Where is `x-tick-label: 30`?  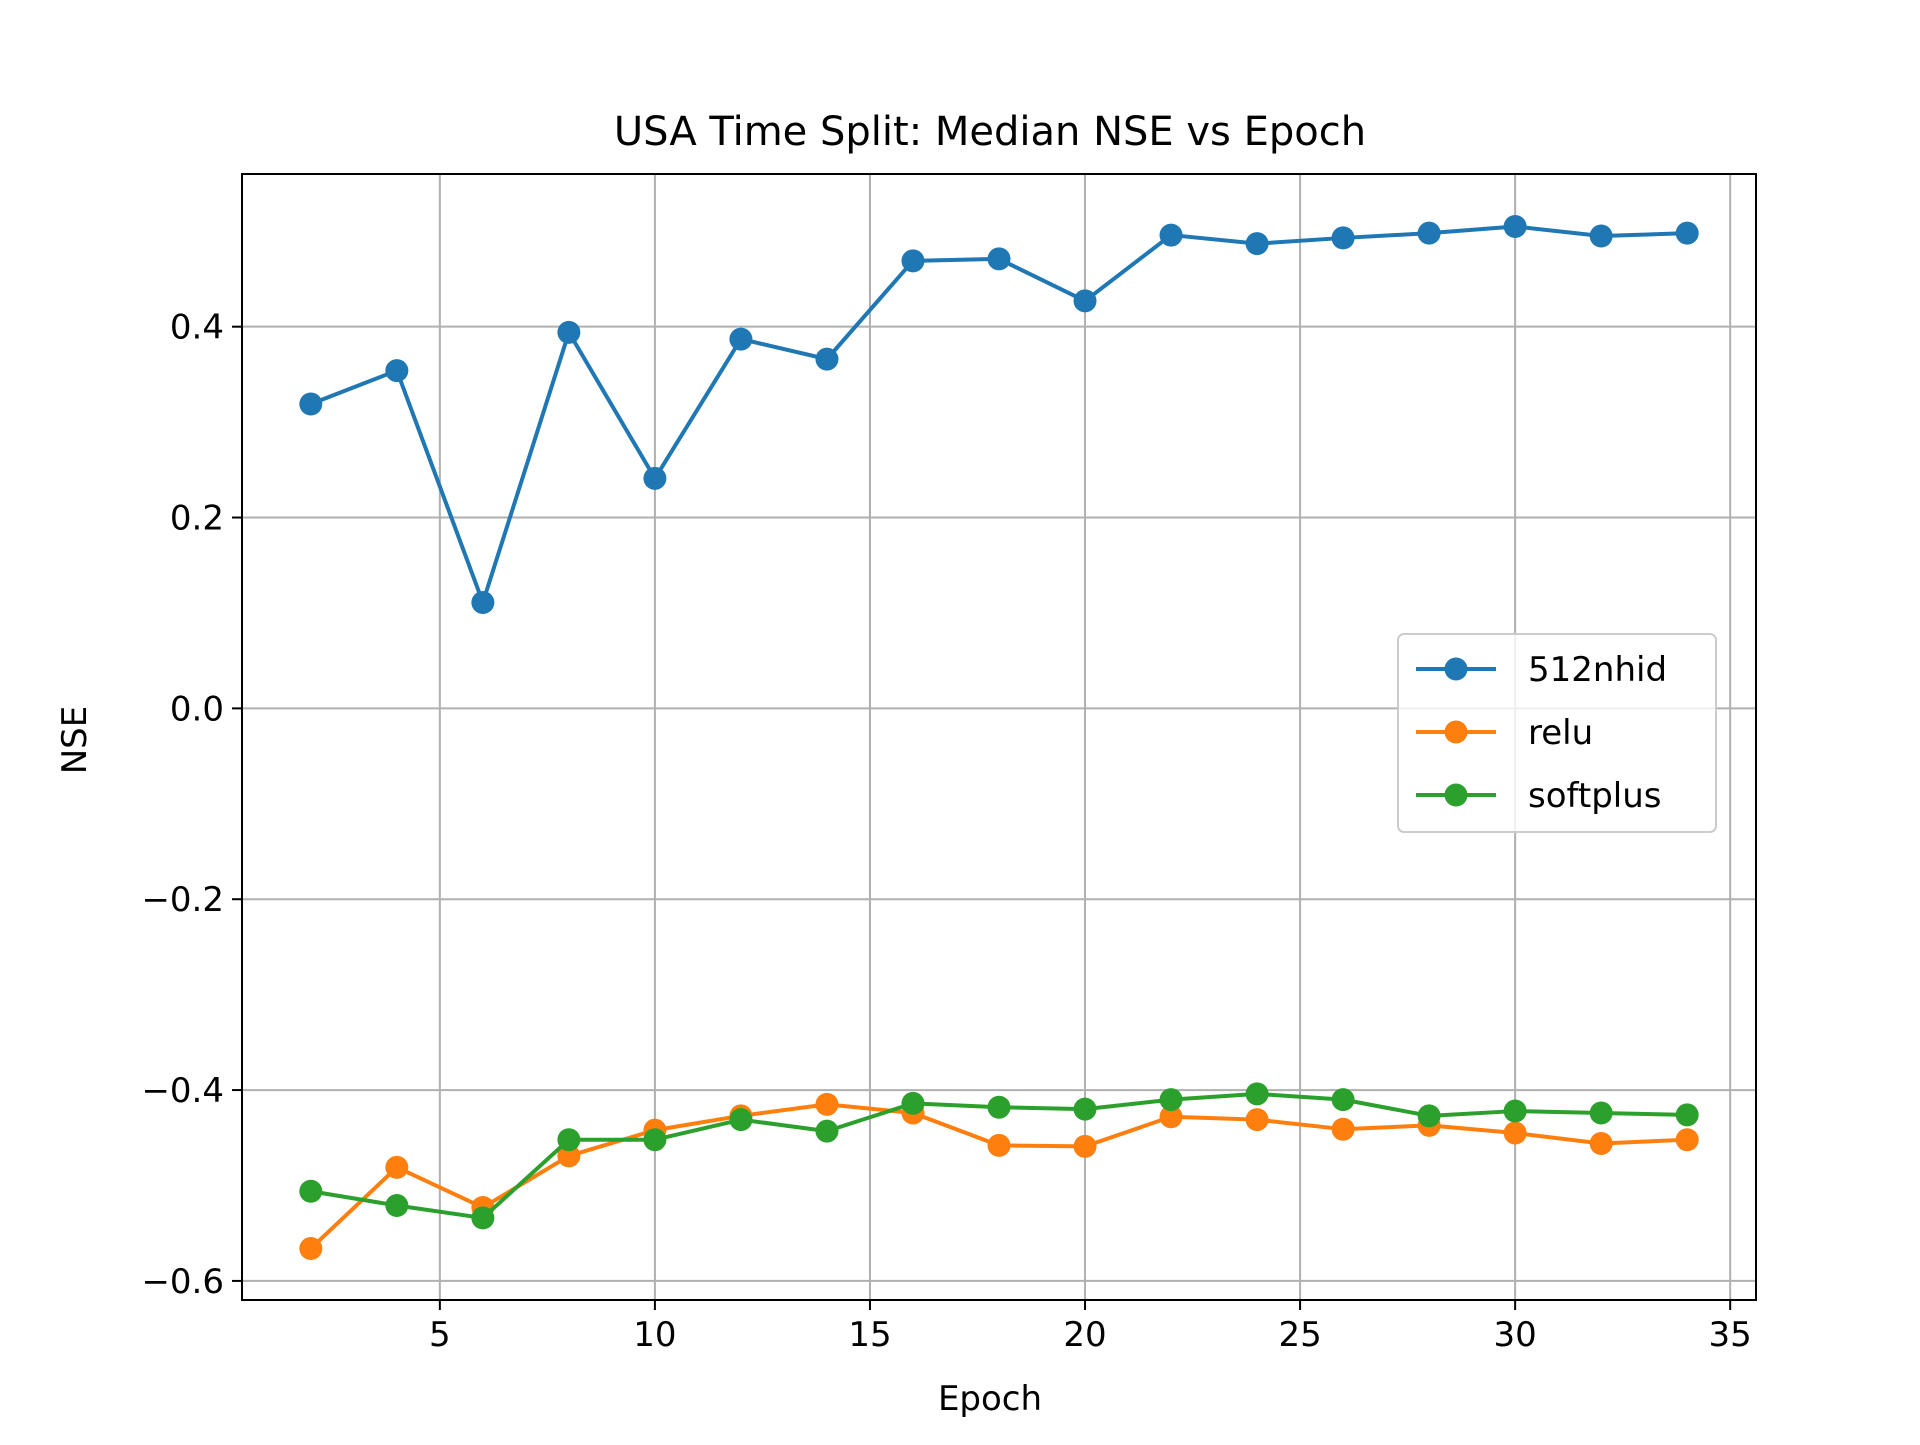
x-tick-label: 30 is located at coordinates (1515, 1335).